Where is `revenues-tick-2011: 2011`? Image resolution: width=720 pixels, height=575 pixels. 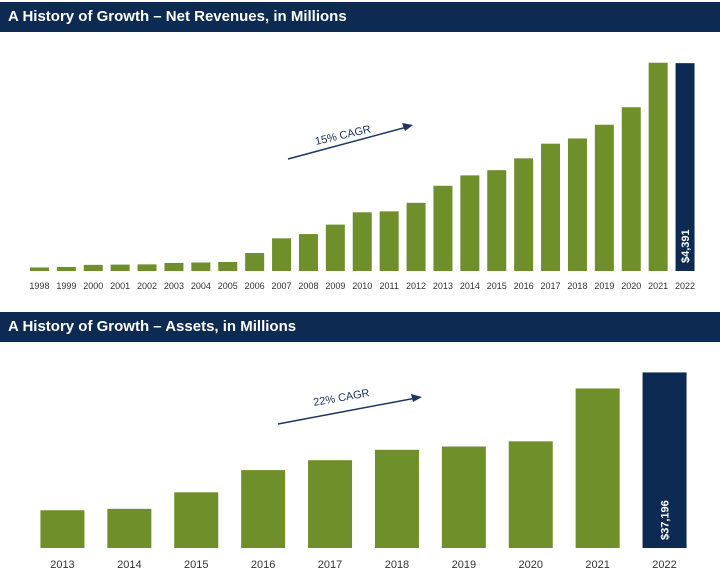
revenues-tick-2011: 2011 is located at coordinates (388, 286).